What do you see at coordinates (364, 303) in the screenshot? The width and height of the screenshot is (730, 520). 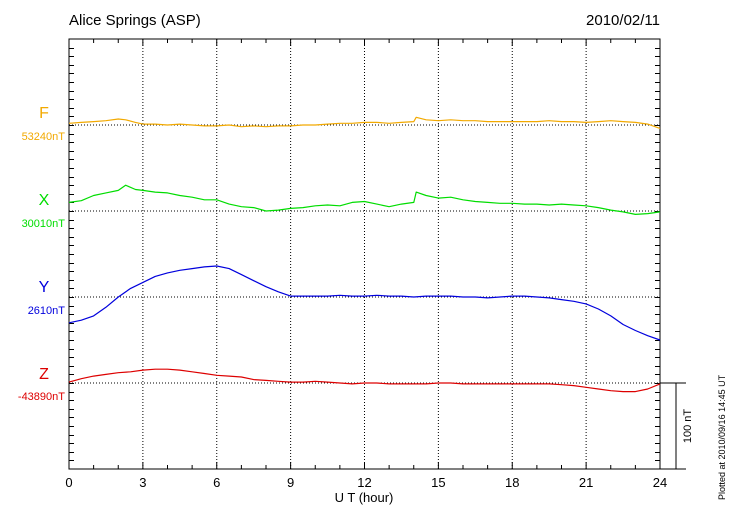 I see `series-line-y` at bounding box center [364, 303].